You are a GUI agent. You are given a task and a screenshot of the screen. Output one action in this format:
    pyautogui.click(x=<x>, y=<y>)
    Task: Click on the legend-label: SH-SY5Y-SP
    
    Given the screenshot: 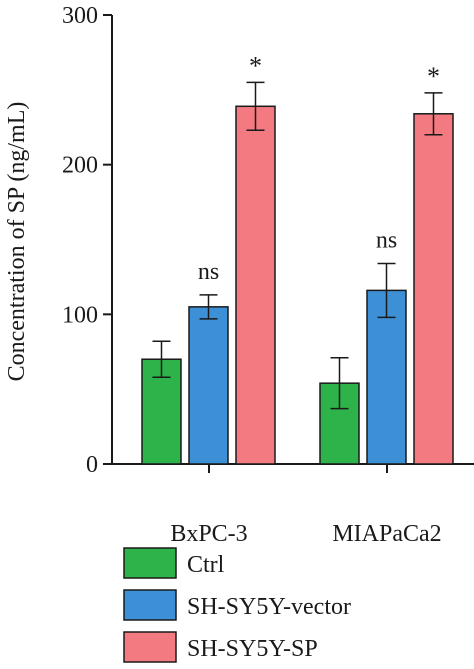 What is the action you would take?
    pyautogui.click(x=252, y=649)
    